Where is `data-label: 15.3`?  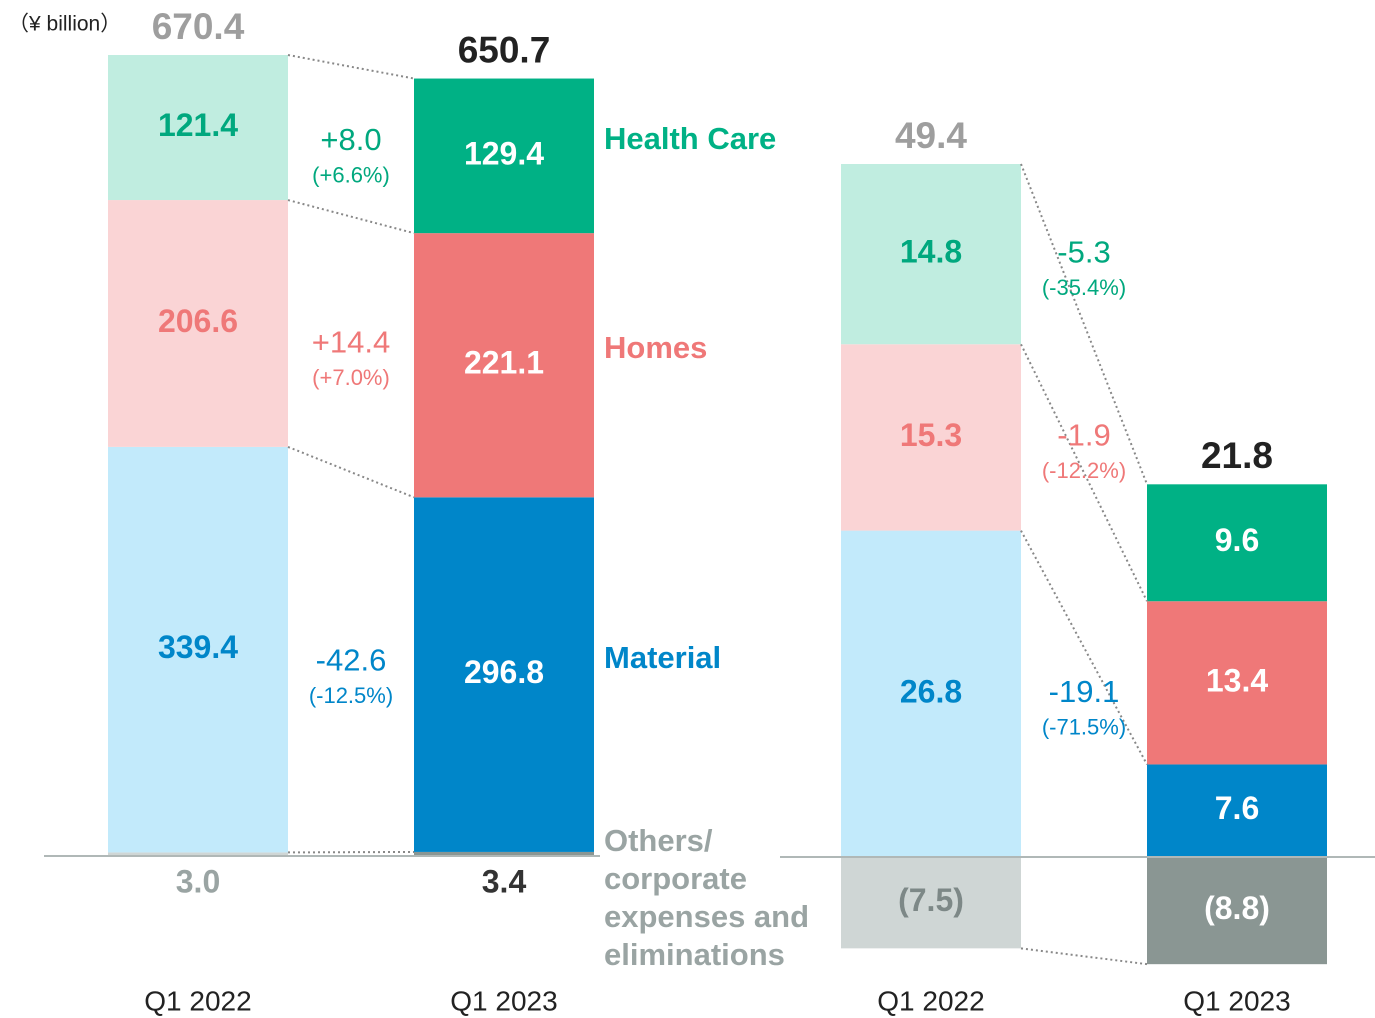
data-label: 15.3 is located at coordinates (931, 435).